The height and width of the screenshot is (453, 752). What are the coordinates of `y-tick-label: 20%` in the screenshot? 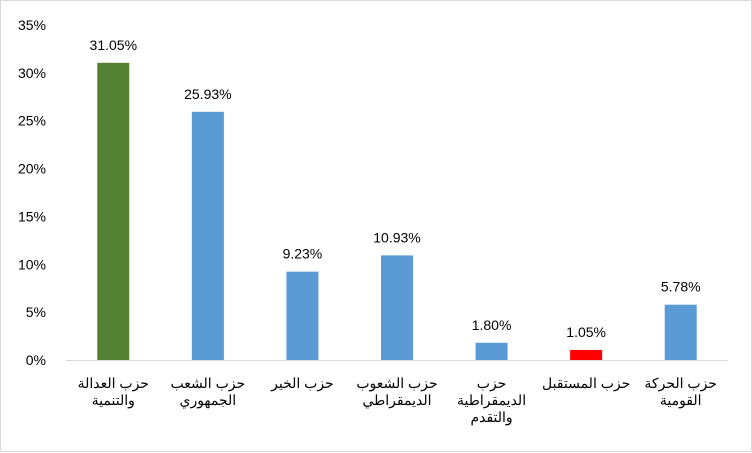 It's located at (32, 169).